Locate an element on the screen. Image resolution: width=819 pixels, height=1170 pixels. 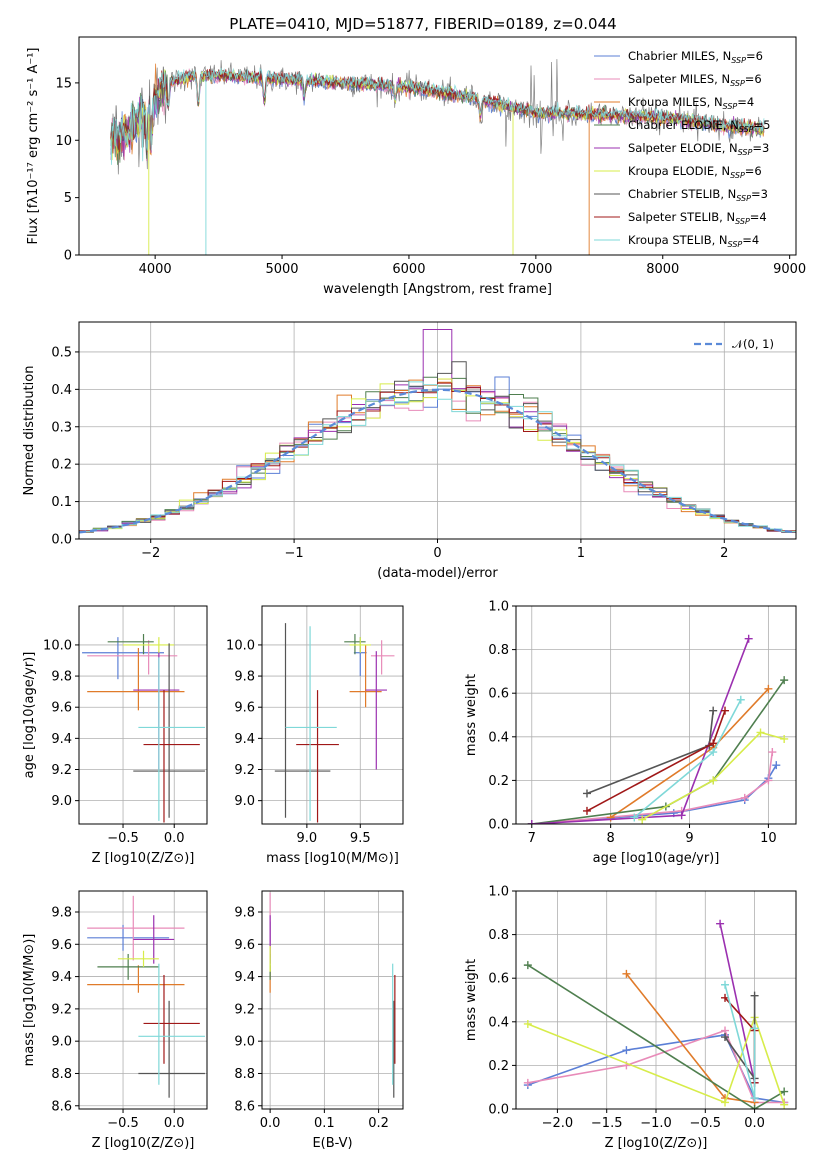
y-tick-label: 5 is located at coordinates (68, 198).